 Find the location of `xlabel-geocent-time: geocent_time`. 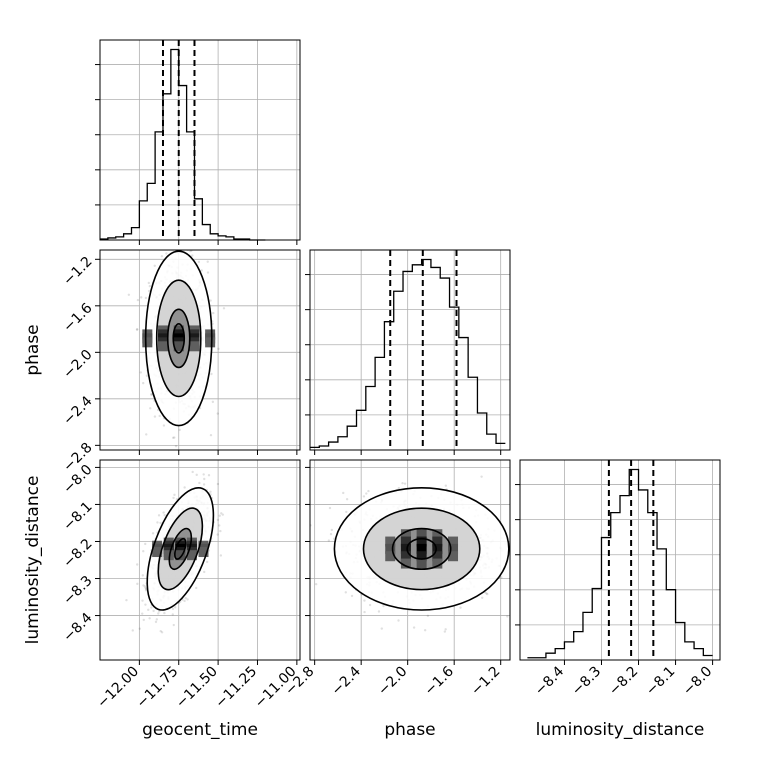

xlabel-geocent-time: geocent_time is located at coordinates (200, 730).